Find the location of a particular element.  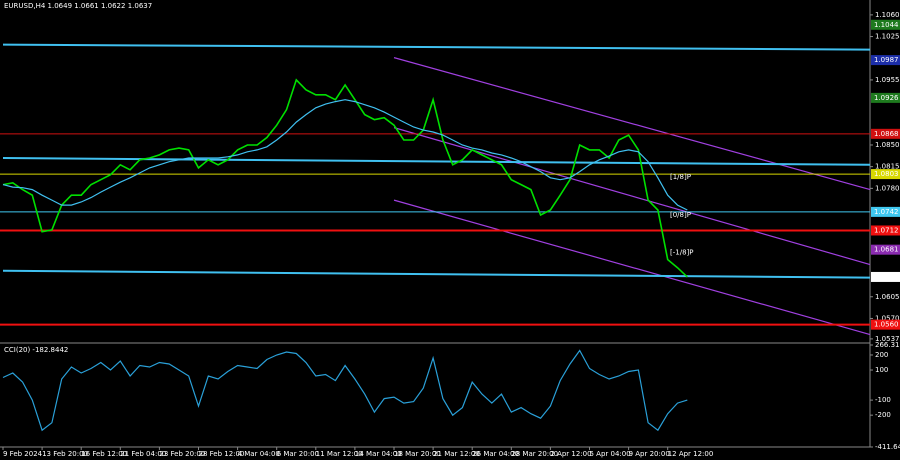

level-label: 1.0987 is located at coordinates (886, 60).